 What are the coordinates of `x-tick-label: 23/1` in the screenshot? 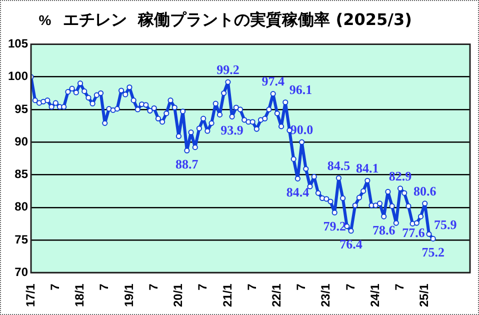 It's located at (325, 295).